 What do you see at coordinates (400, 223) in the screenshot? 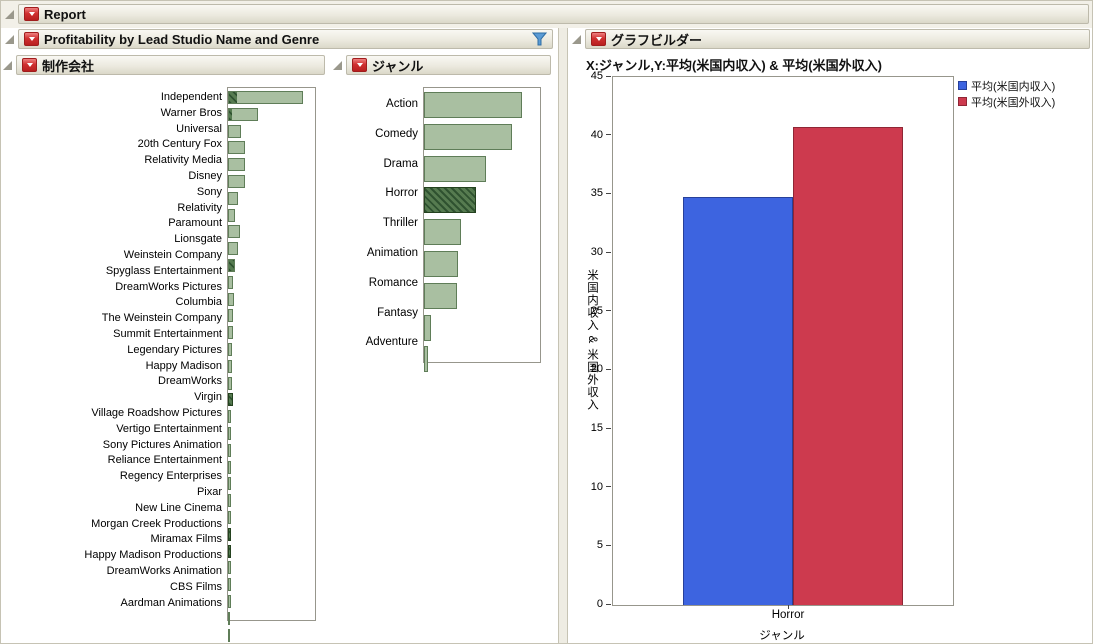
I see `genre-category-label: Thriller` at bounding box center [400, 223].